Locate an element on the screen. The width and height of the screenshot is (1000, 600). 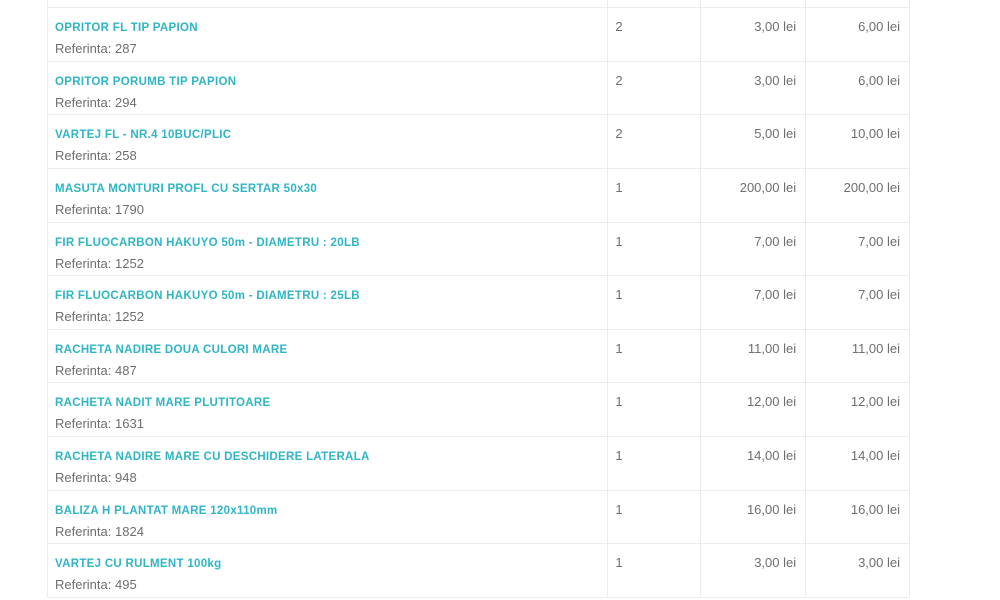
product-cell: OPRITOR FL TIP PAPION Referinta: 287 is located at coordinates (328, 34).